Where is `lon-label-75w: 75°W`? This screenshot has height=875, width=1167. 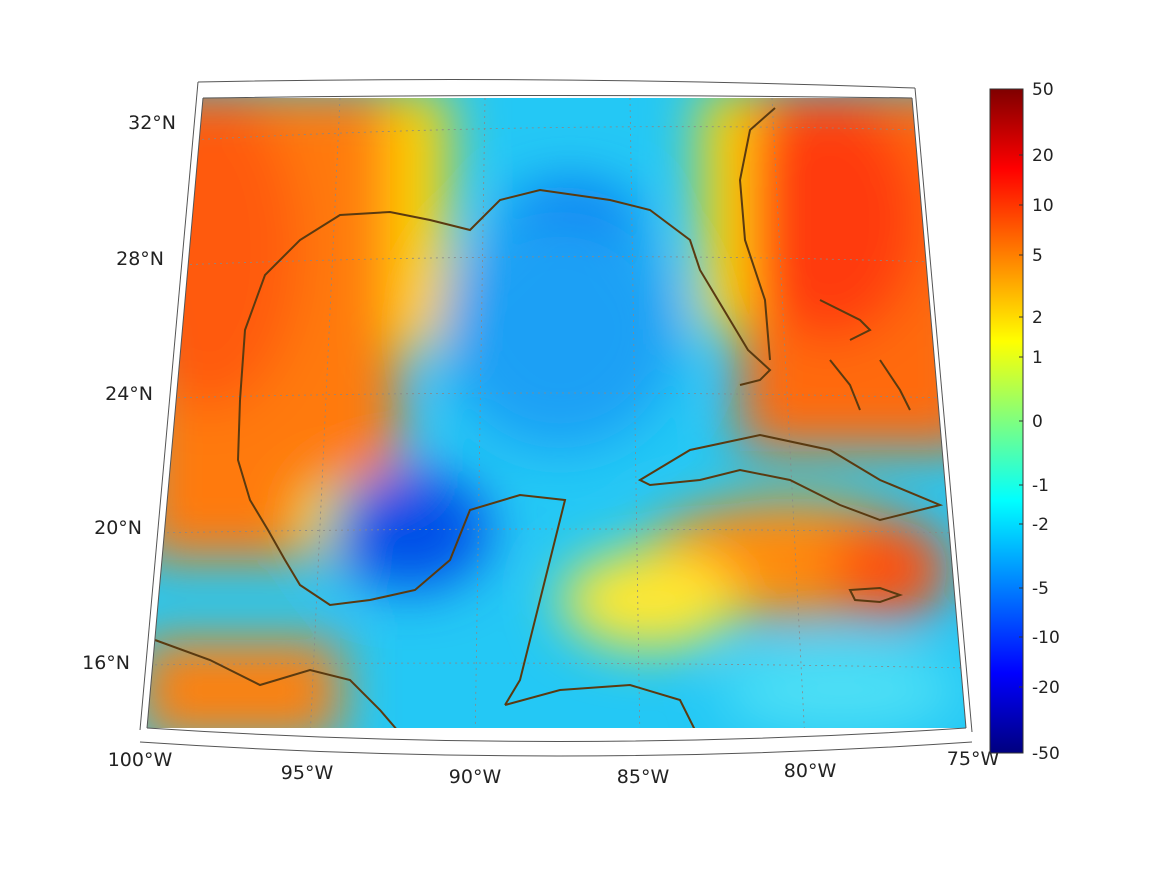
lon-label-75w: 75°W is located at coordinates (973, 759).